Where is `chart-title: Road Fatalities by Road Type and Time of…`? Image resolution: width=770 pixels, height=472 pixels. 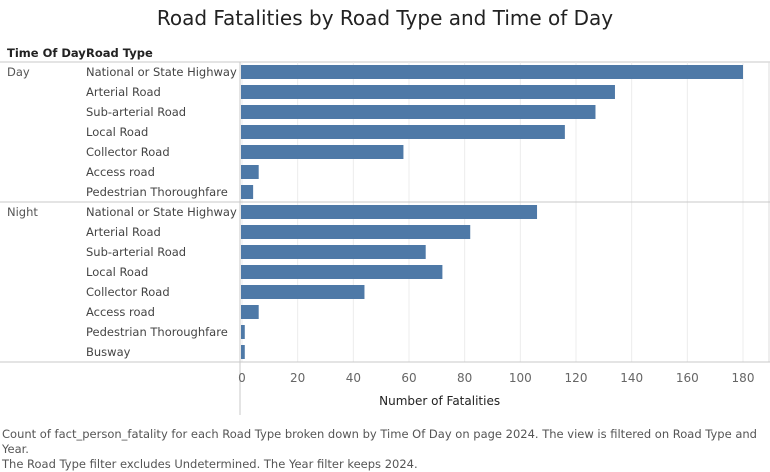 chart-title: Road Fatalities by Road Type and Time of… is located at coordinates (385, 18).